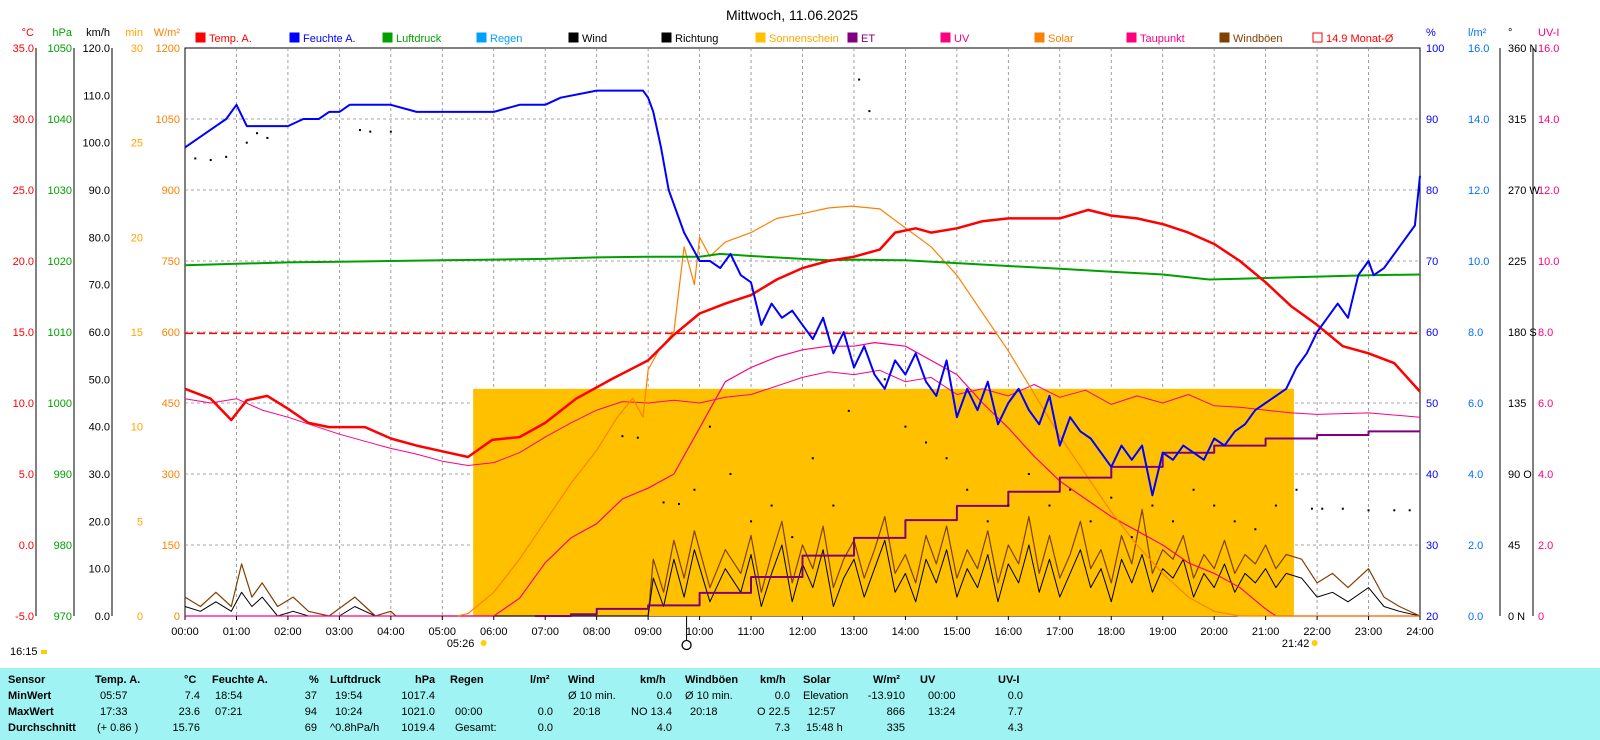 The image size is (1600, 740). I want to click on stats-max-press: 1021.0, so click(418, 712).